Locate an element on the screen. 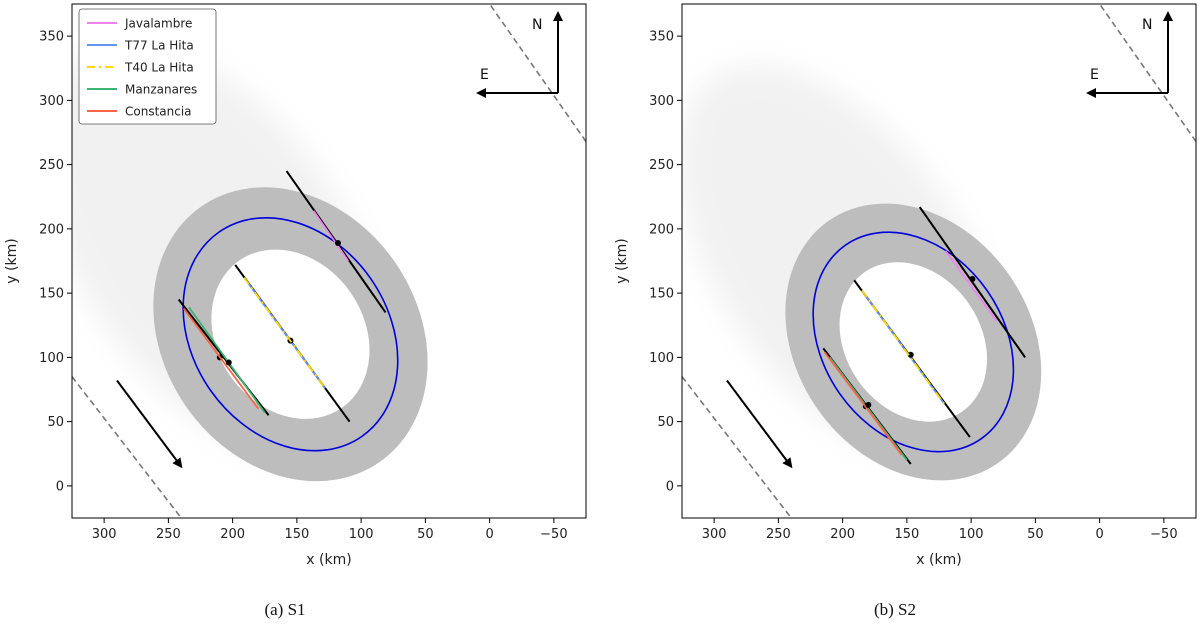 This screenshot has width=1200, height=629. caption-s2: (b) S2 is located at coordinates (895, 609).